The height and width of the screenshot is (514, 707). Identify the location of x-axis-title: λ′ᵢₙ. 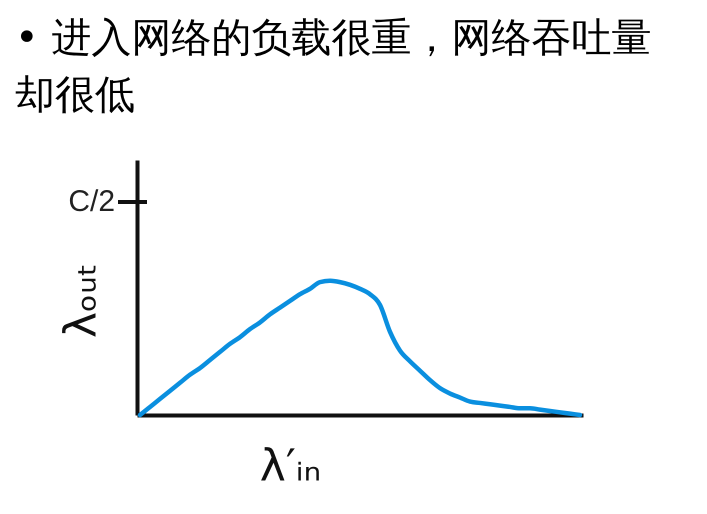
(291, 466).